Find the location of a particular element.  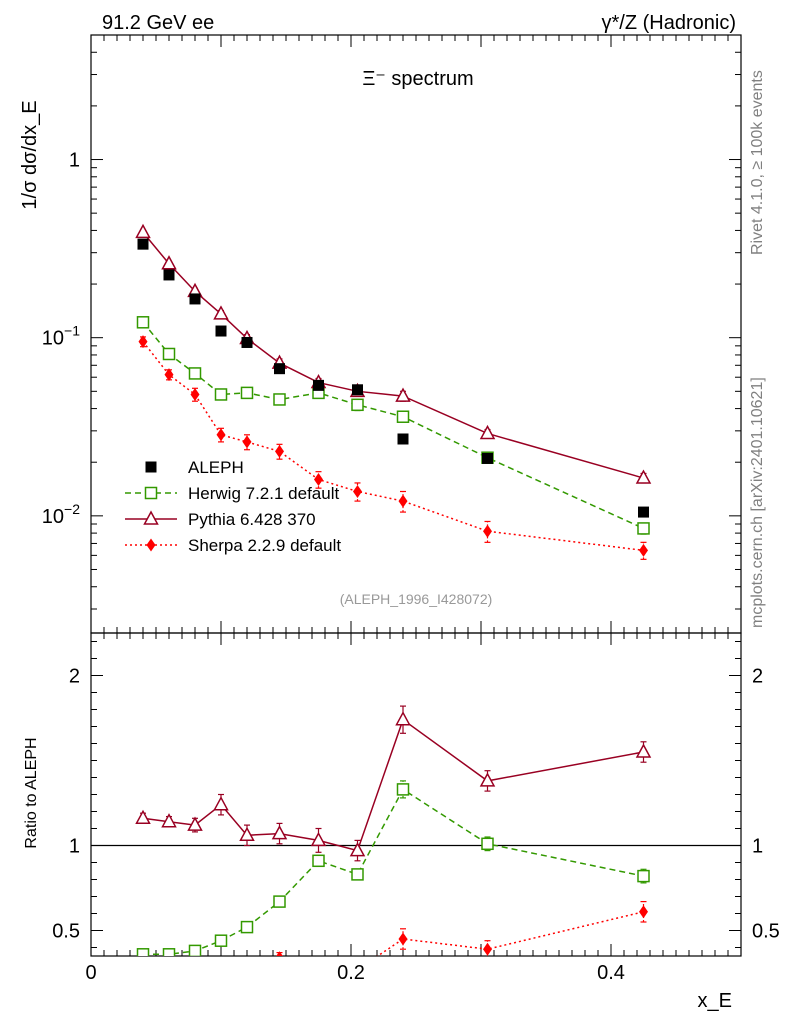

x-axis-label: x_E is located at coordinates (715, 1001).